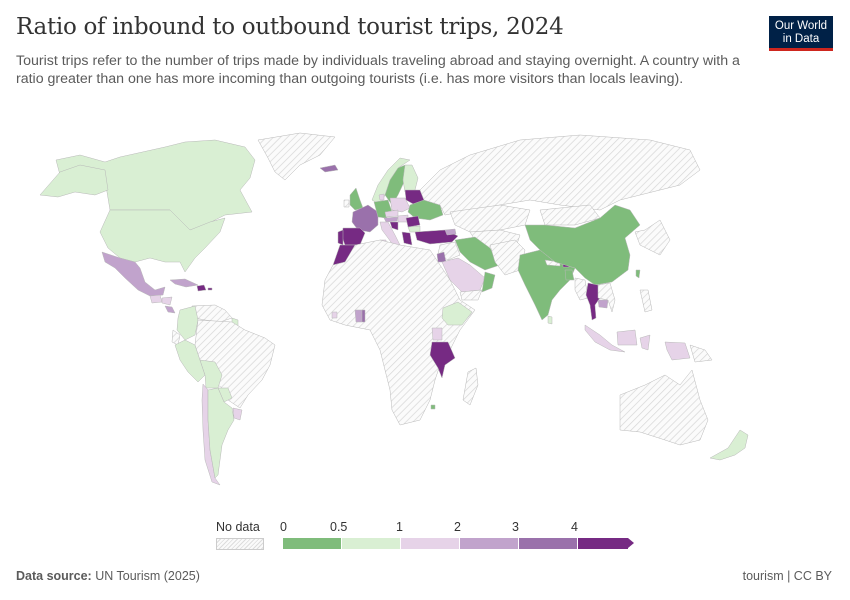  Describe the element at coordinates (470, 386) in the screenshot. I see `country-madagascar` at that location.